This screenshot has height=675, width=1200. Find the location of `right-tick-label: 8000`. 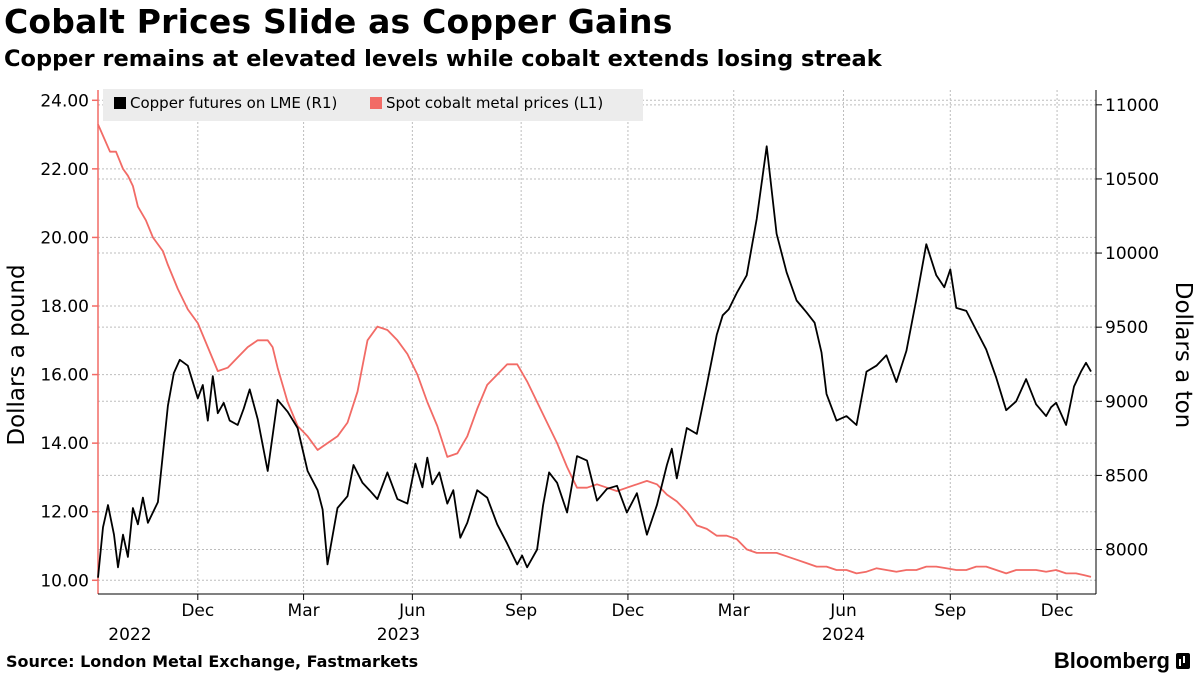

right-tick-label: 8000 is located at coordinates (1126, 551).